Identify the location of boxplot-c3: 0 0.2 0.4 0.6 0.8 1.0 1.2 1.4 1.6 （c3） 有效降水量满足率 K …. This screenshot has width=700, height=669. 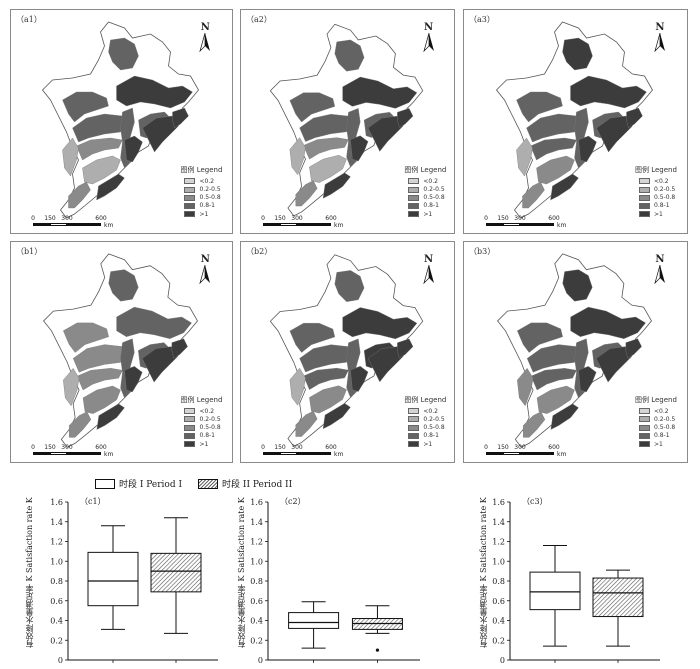
(585, 579).